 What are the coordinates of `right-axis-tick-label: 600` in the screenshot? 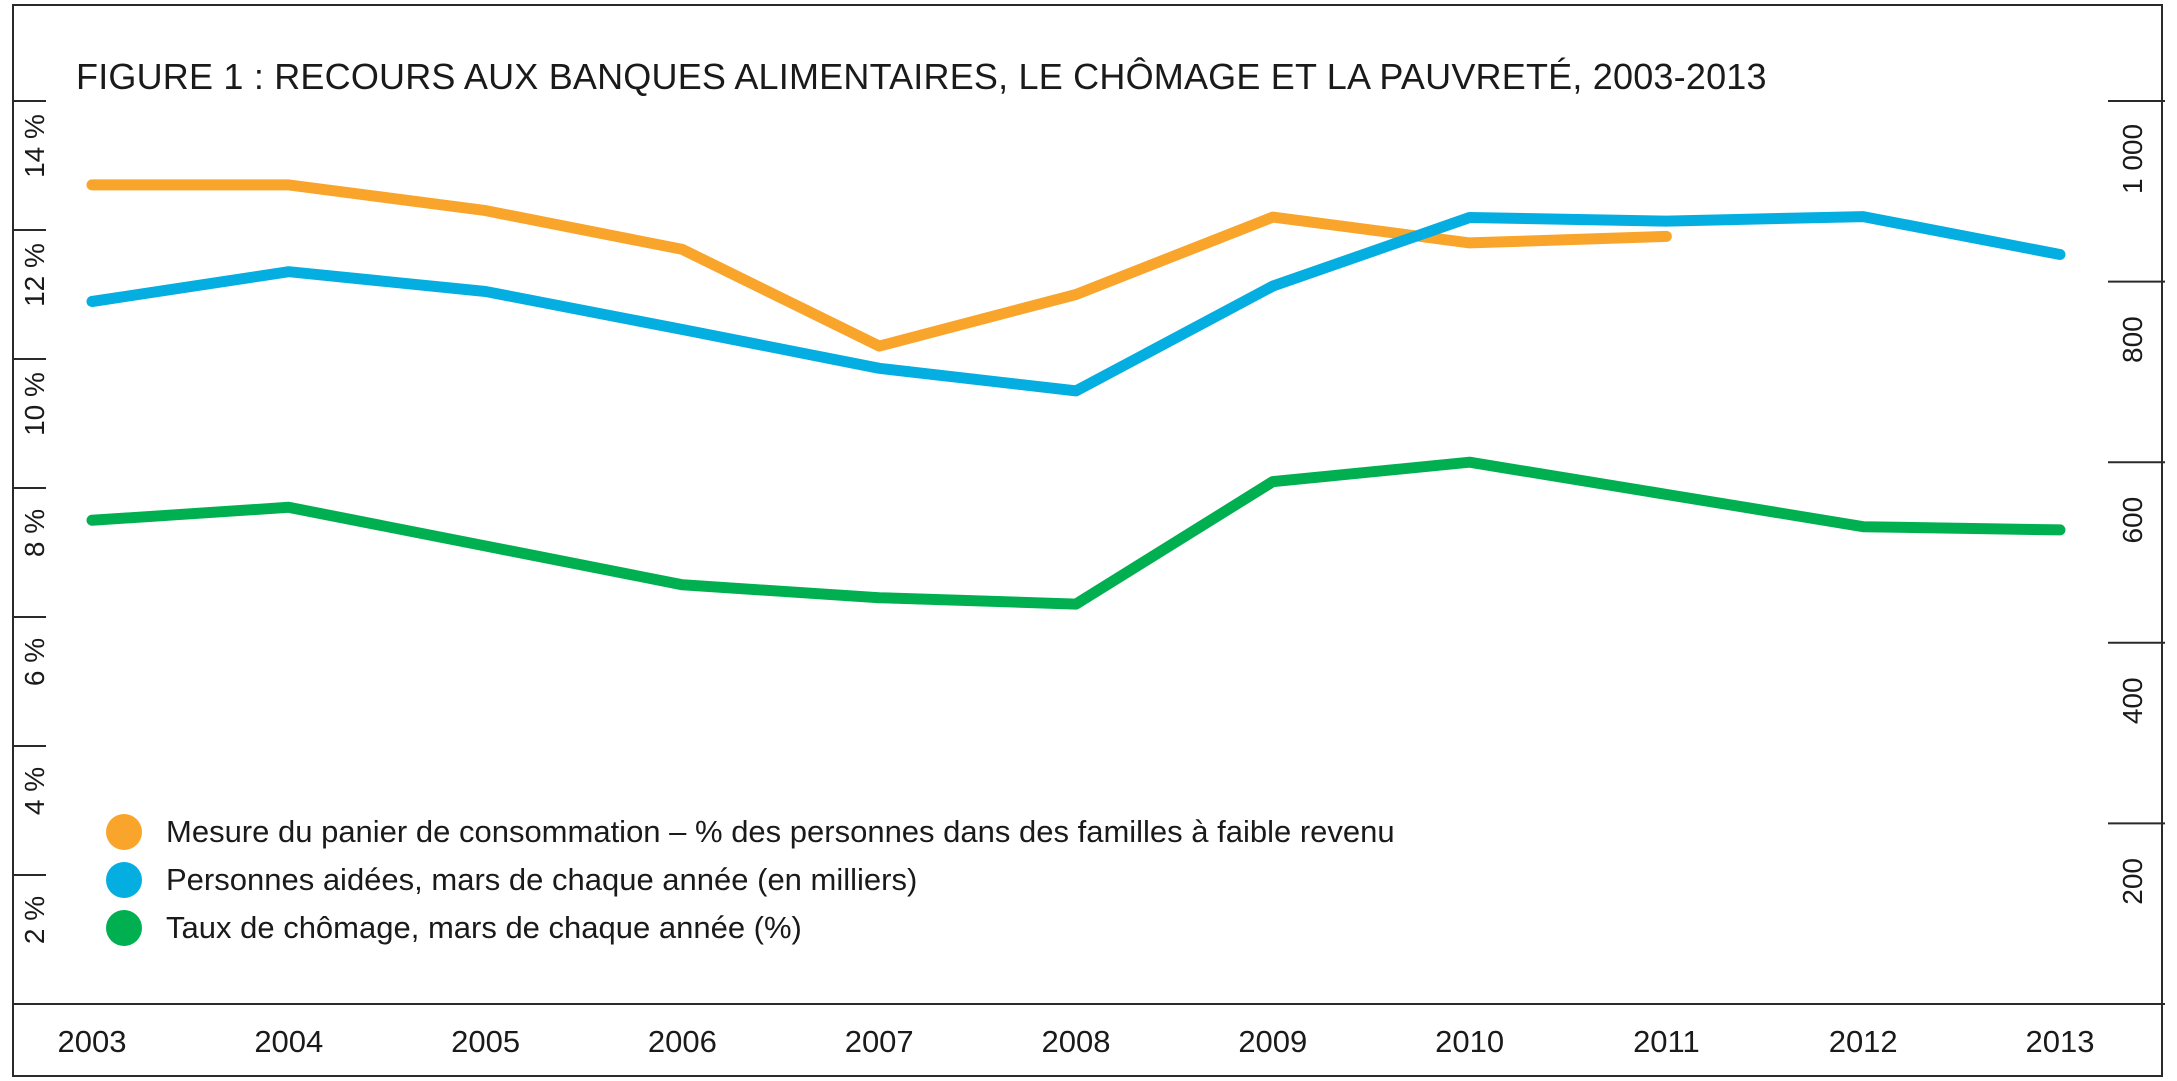 It's located at (2132, 520).